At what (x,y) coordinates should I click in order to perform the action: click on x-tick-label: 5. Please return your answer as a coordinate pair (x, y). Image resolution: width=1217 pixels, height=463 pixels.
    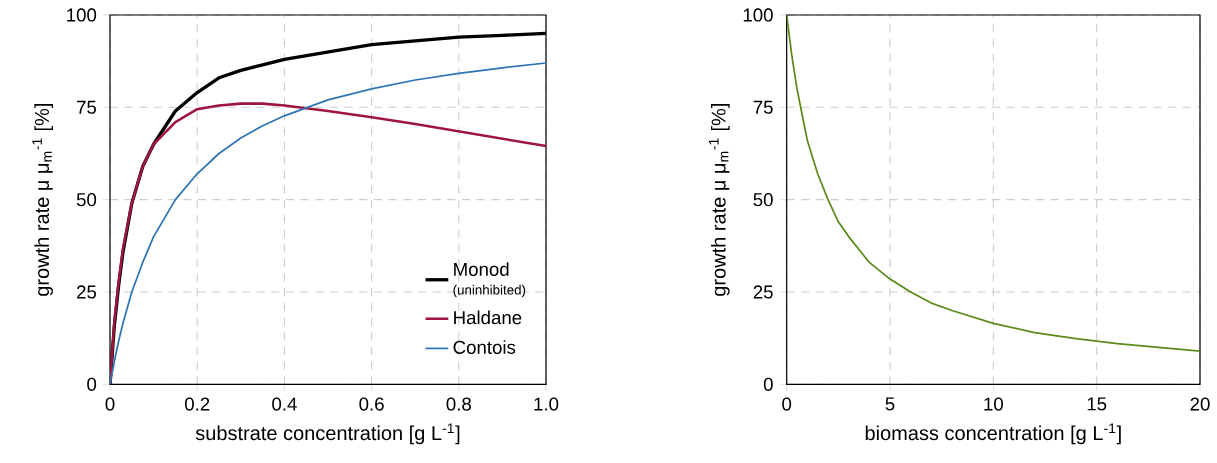
    Looking at the image, I should click on (890, 404).